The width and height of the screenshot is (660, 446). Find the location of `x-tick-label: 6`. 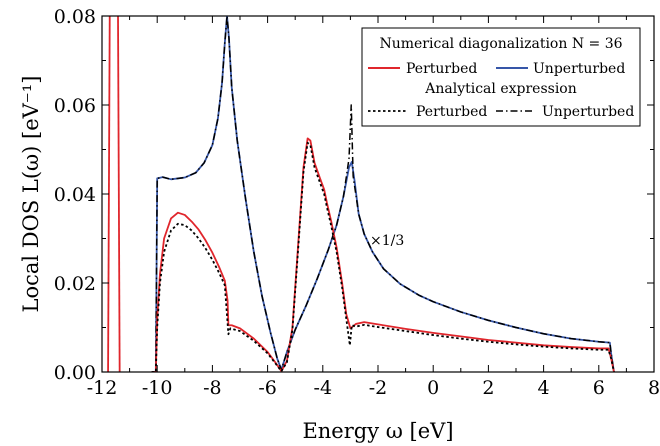

x-tick-label: 6 is located at coordinates (599, 388).